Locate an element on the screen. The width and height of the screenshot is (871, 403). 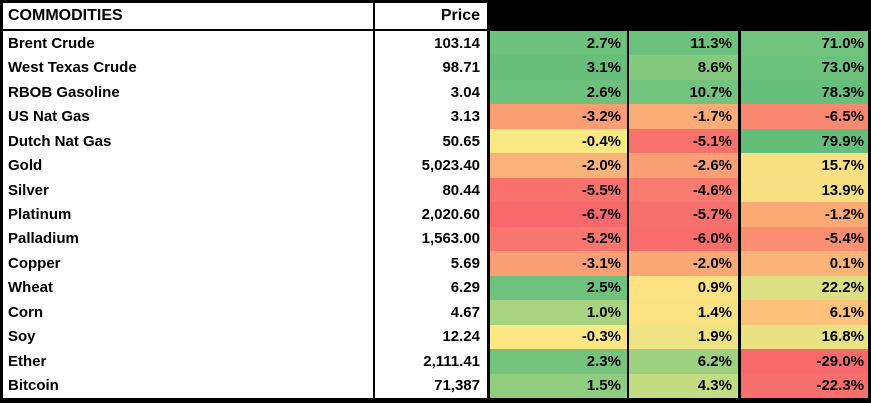
change-cell-1: -3.2% is located at coordinates (559, 116).